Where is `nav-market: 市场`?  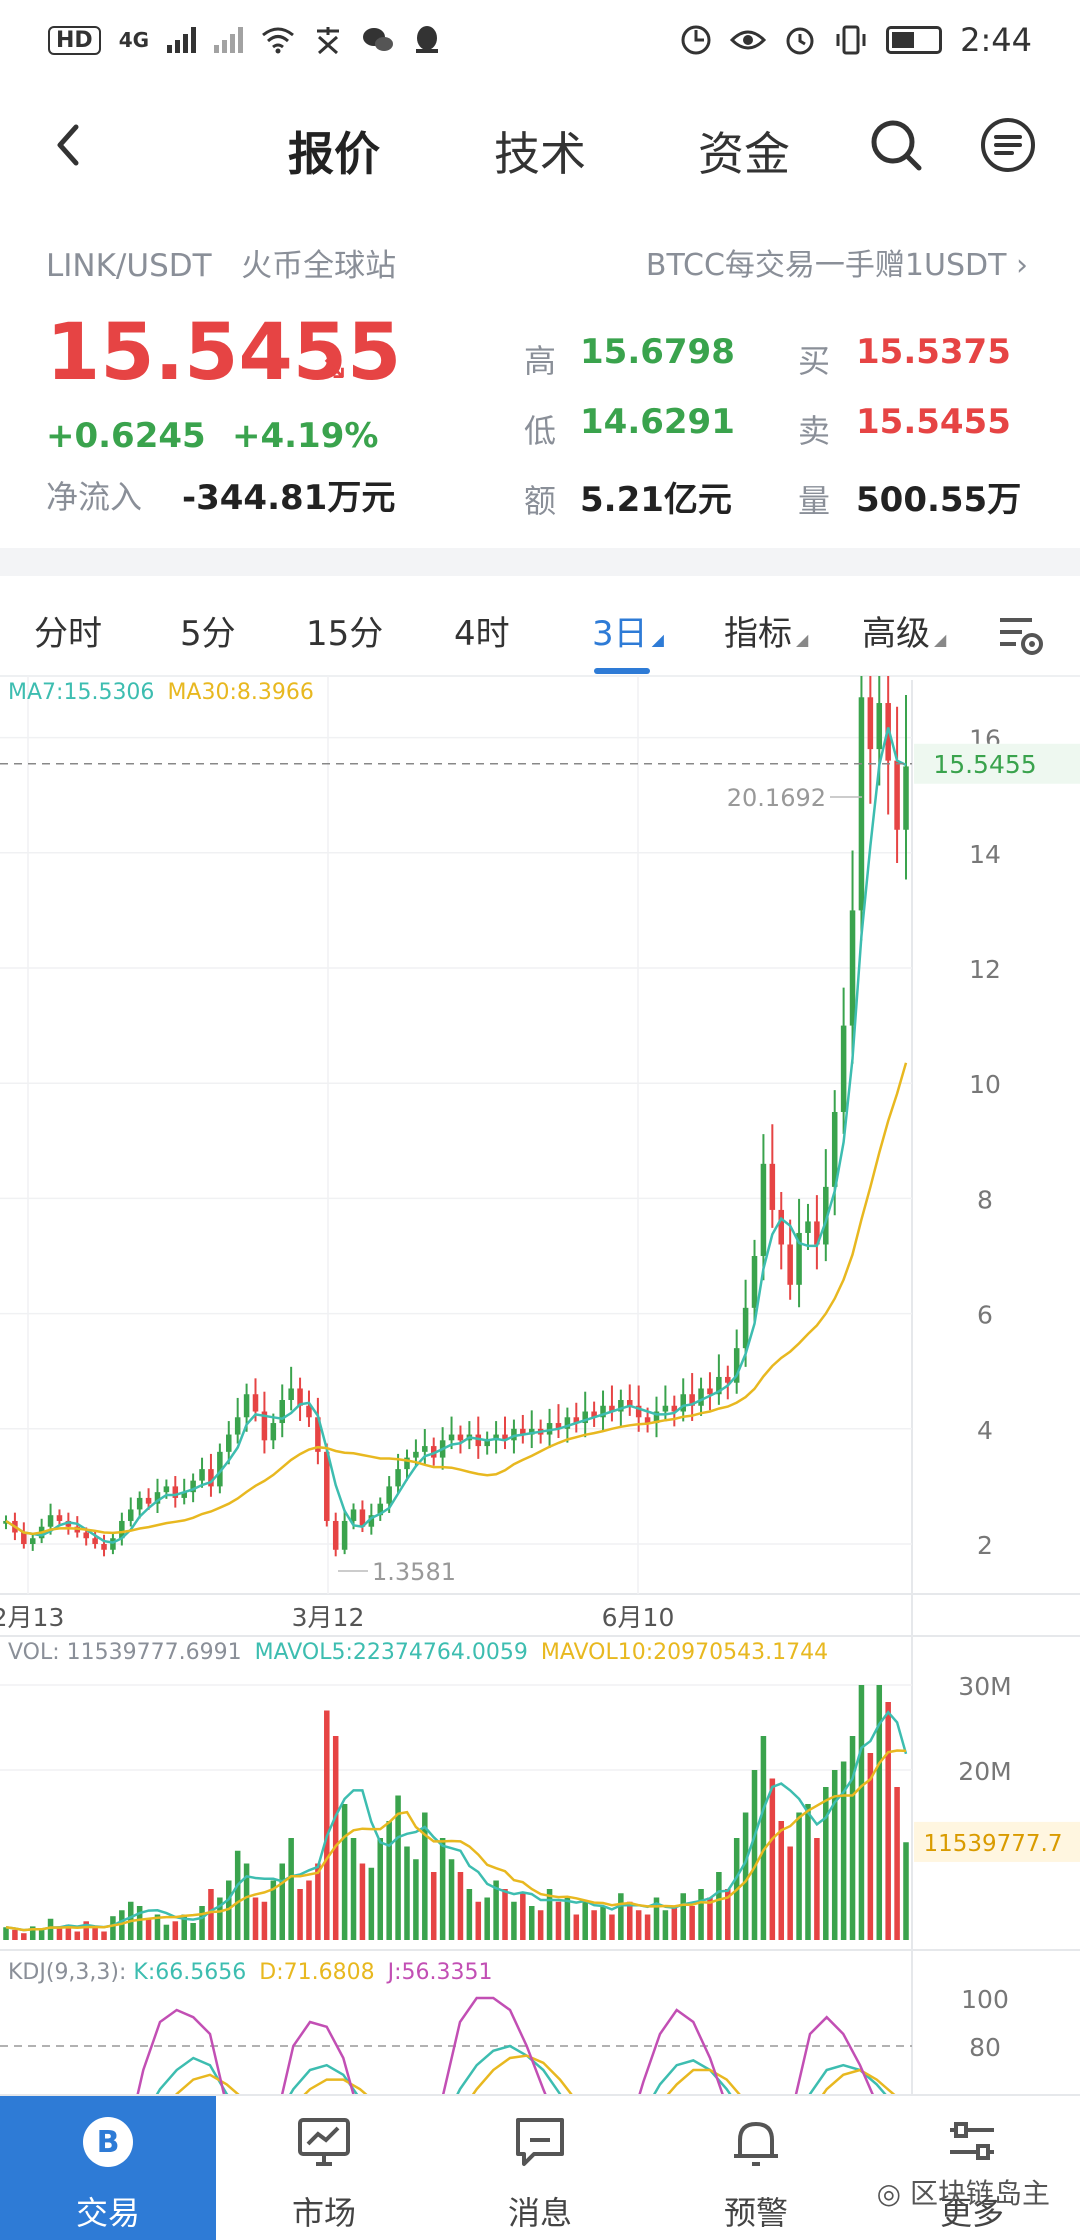
nav-market: 市场 is located at coordinates (324, 2168).